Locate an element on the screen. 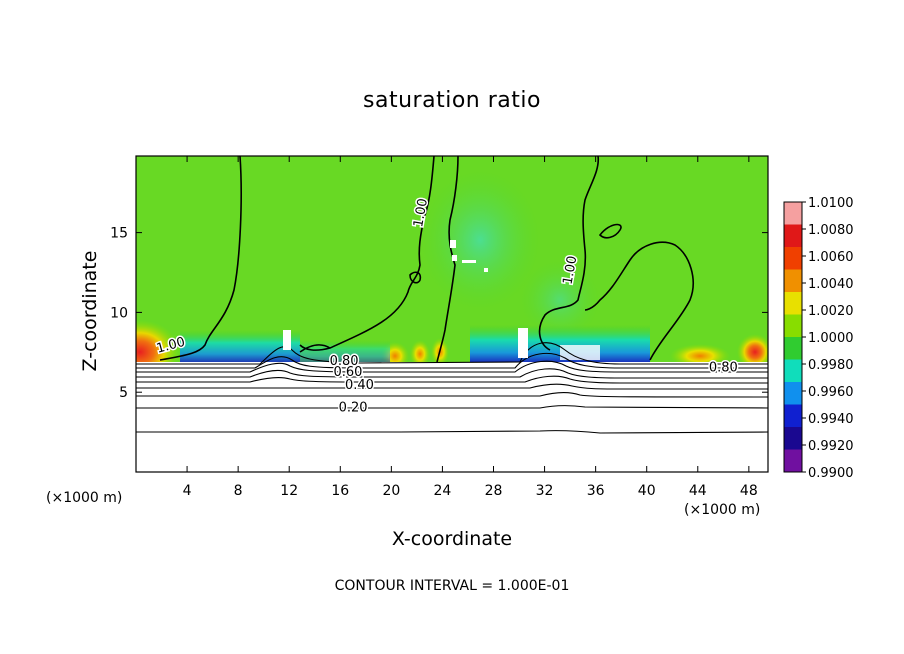 This screenshot has height=654, width=904. x-tick-label: 44 is located at coordinates (698, 491).